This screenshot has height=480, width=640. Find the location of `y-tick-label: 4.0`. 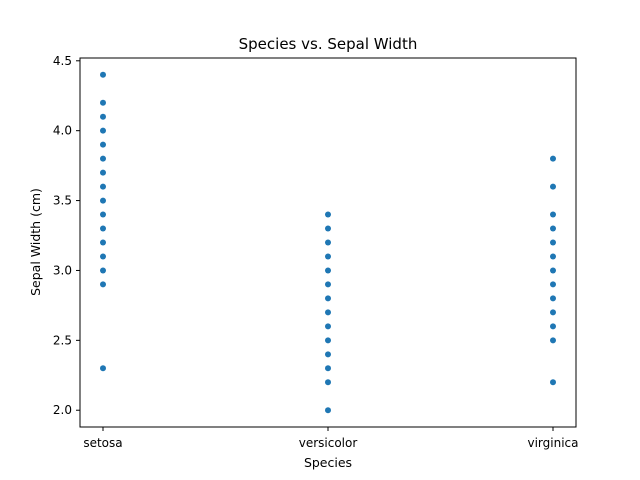

y-tick-label: 4.0 is located at coordinates (62, 131).